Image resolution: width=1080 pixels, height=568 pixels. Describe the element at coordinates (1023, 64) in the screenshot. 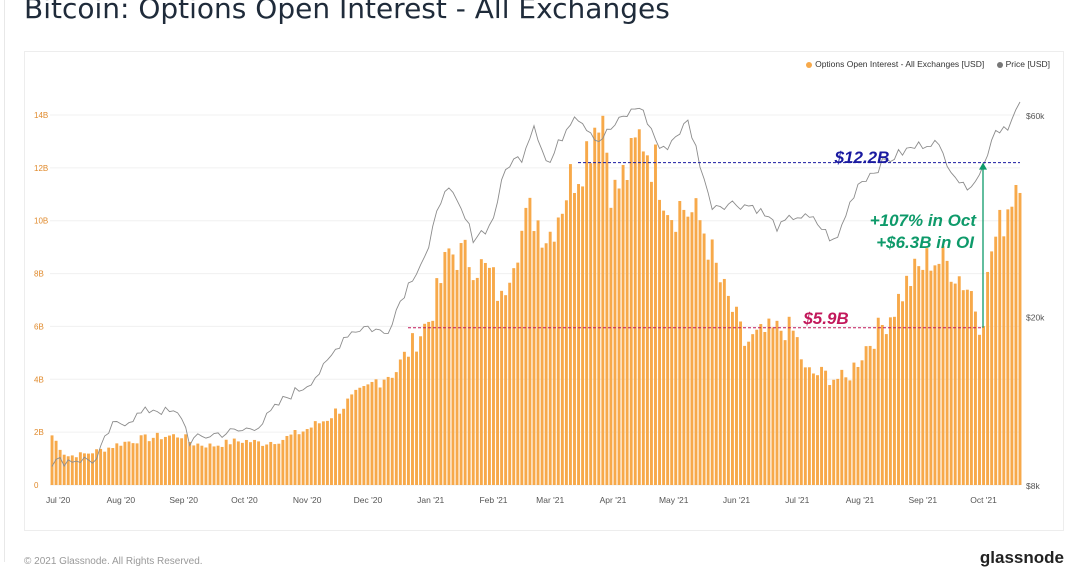

I see `legend-item-price: Price [USD]` at that location.